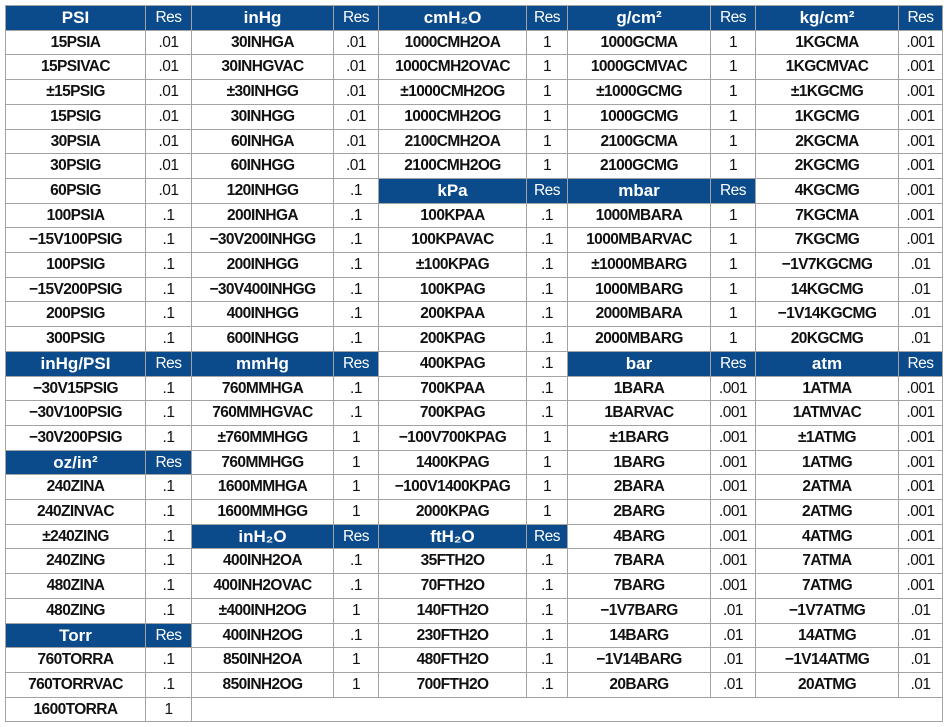 This screenshot has height=727, width=947. What do you see at coordinates (75, 487) in the screenshot?
I see `range-code-cell: 240ZINA` at bounding box center [75, 487].